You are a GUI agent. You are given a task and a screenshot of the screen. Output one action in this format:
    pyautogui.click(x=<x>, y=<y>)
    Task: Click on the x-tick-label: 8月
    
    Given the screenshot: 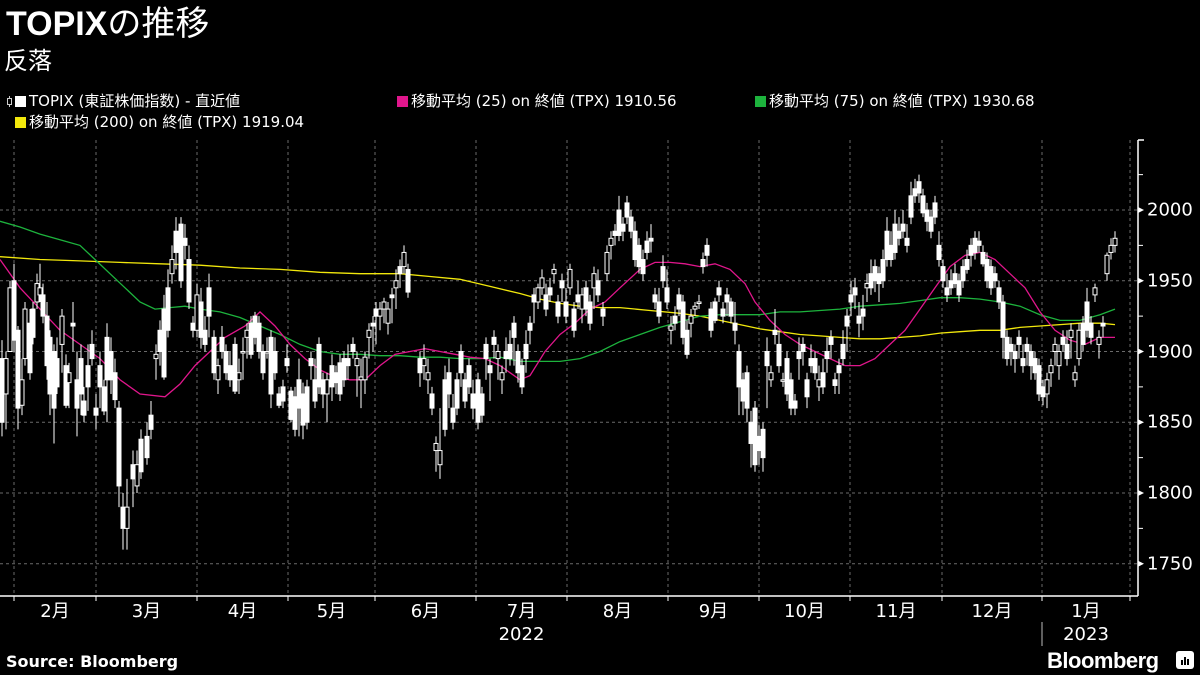 What is the action you would take?
    pyautogui.click(x=617, y=611)
    